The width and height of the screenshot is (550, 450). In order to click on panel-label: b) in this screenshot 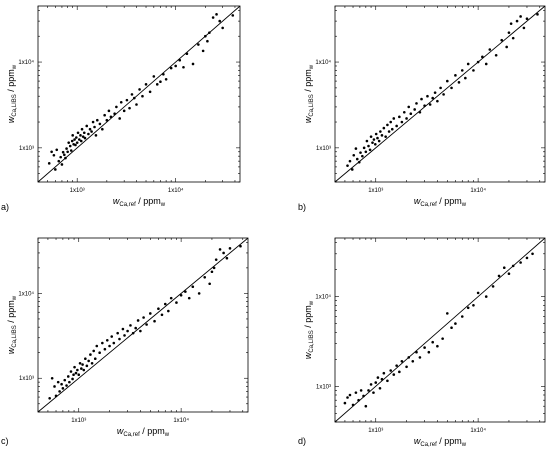, I will do `click(302, 207)`.